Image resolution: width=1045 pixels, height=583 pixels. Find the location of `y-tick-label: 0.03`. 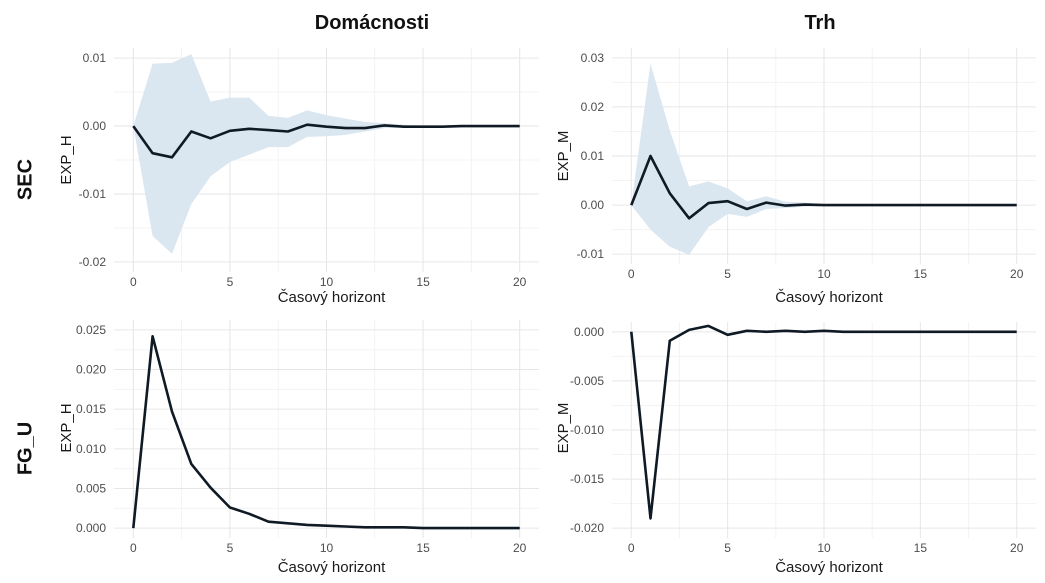

y-tick-label: 0.03 is located at coordinates (593, 58).